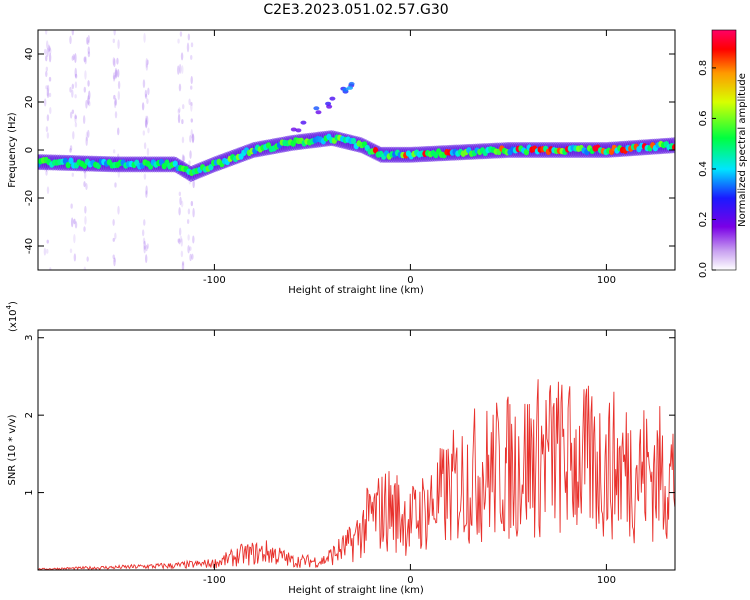  I want to click on y-tick-label: 40, so click(29, 54).